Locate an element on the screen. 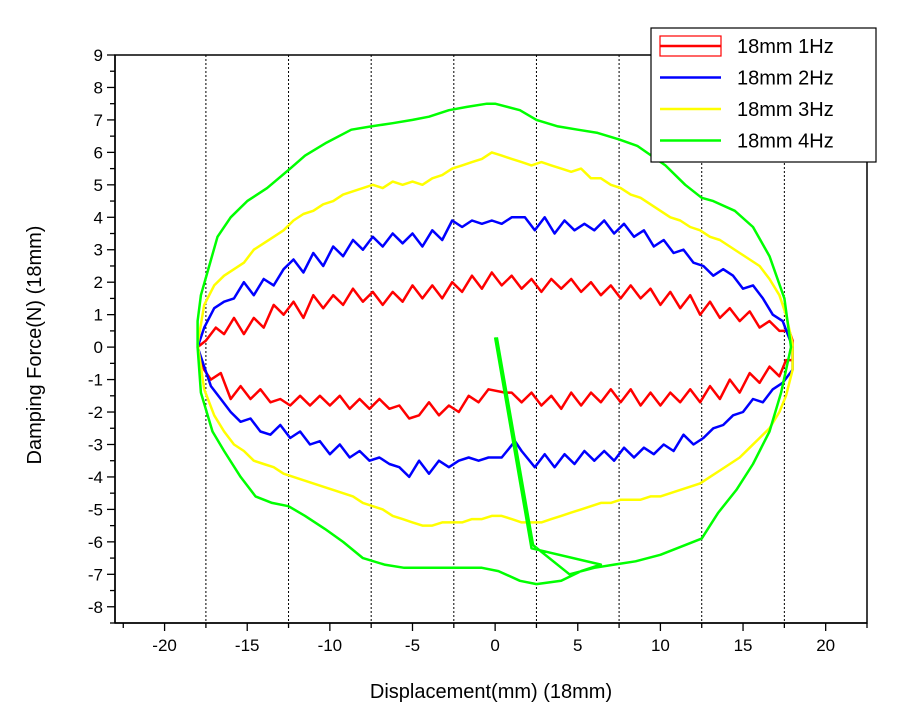  y-tick-label: -8 is located at coordinates (95, 607).